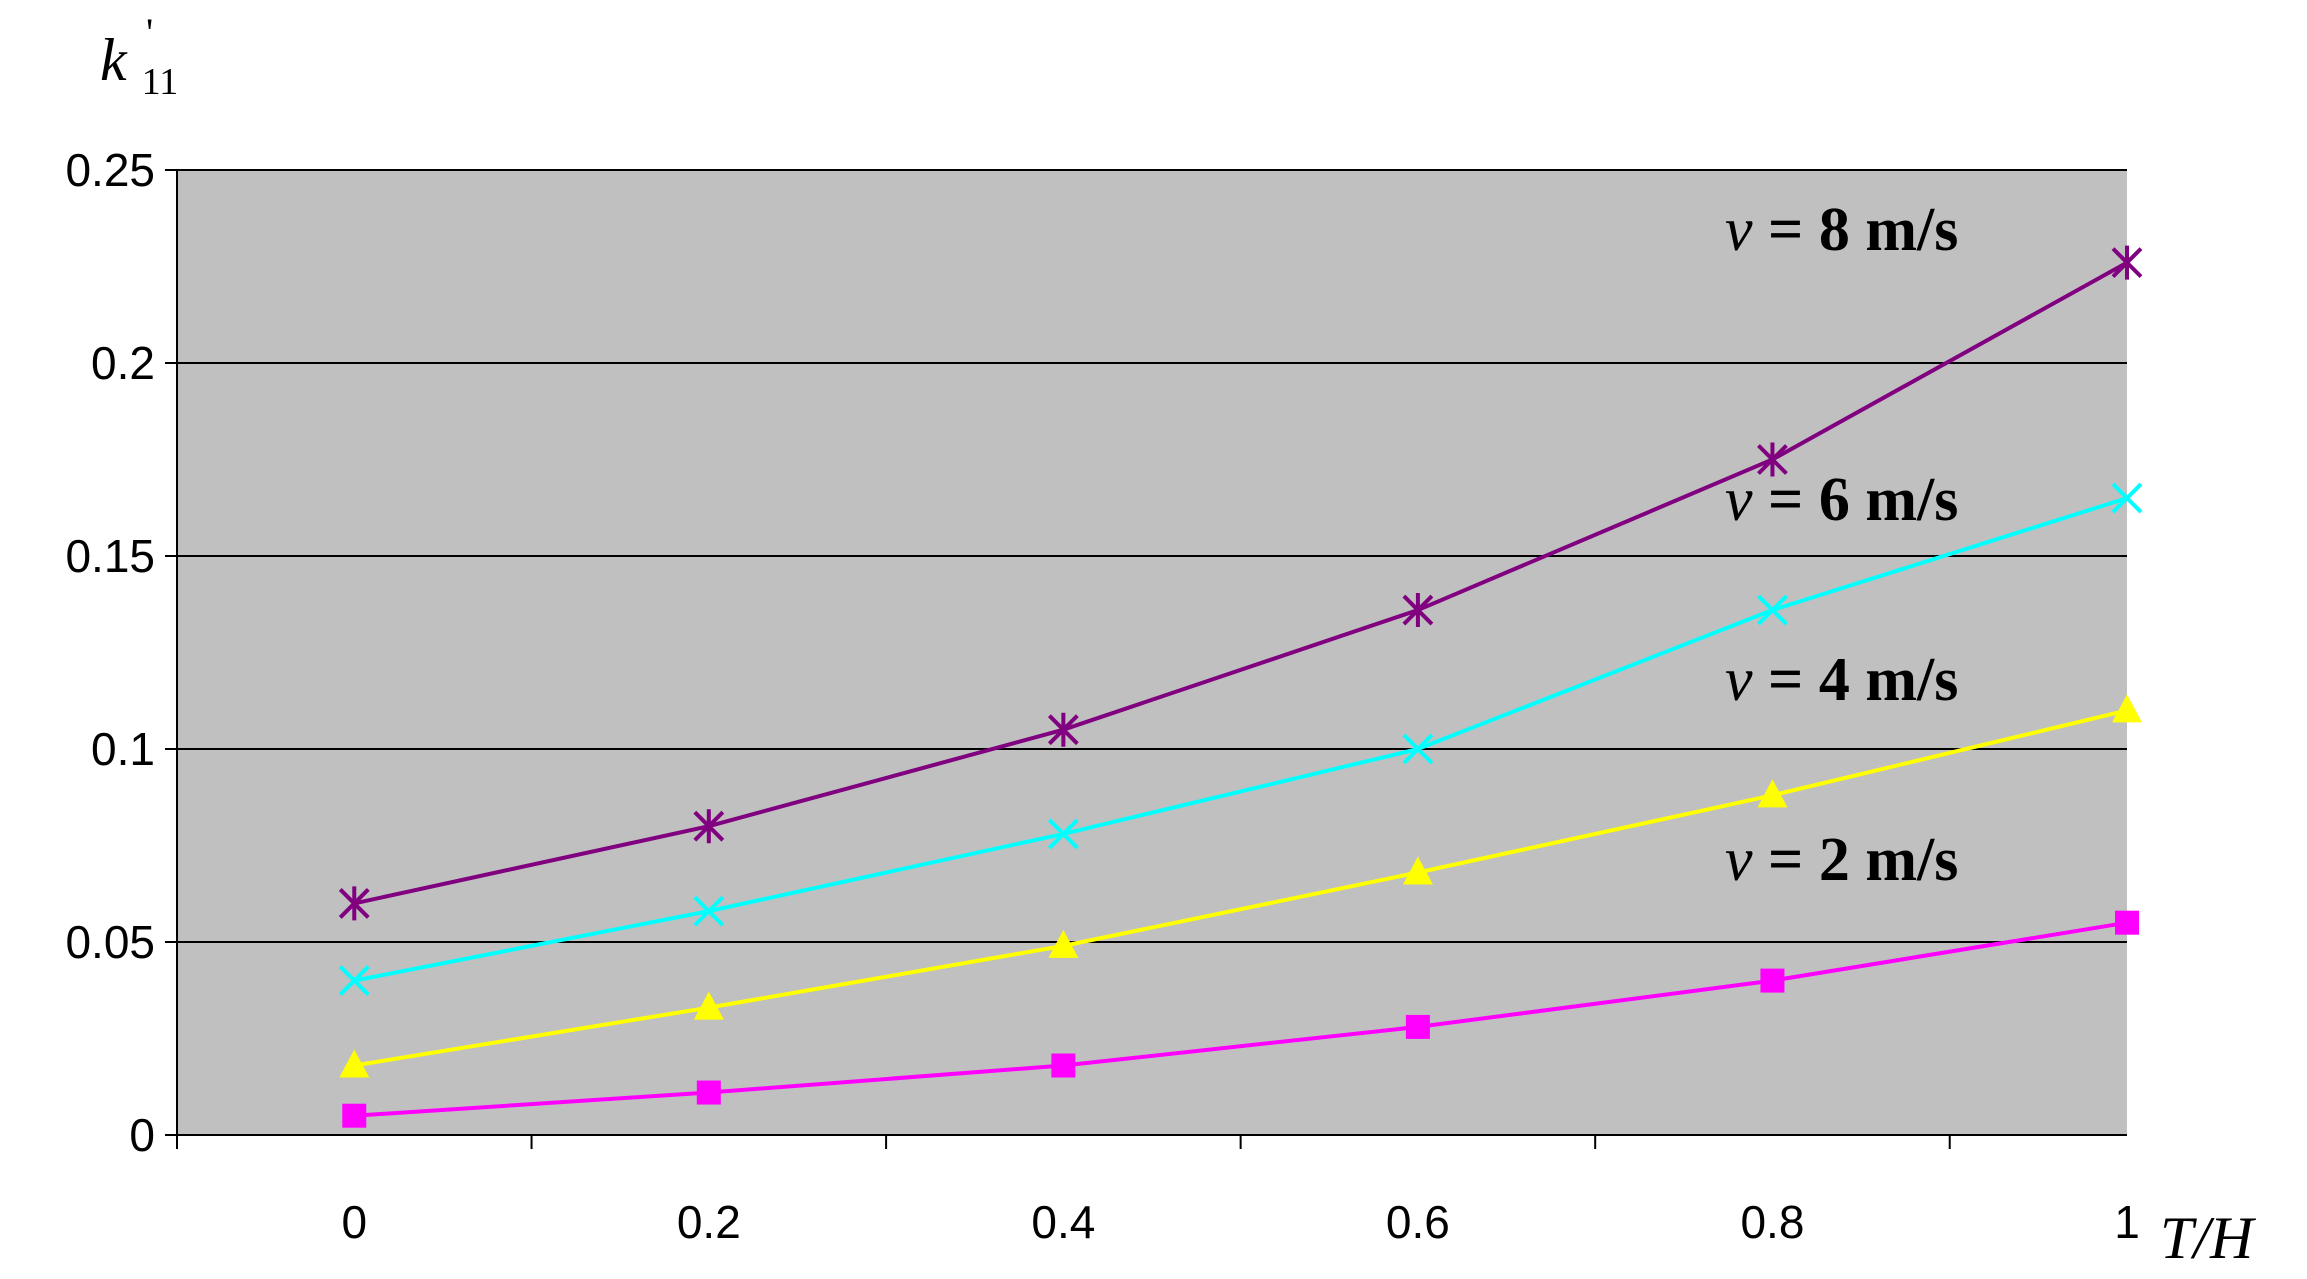 The width and height of the screenshot is (2307, 1279). Describe the element at coordinates (110, 556) in the screenshot. I see `y-tick-label: 0.15` at that location.